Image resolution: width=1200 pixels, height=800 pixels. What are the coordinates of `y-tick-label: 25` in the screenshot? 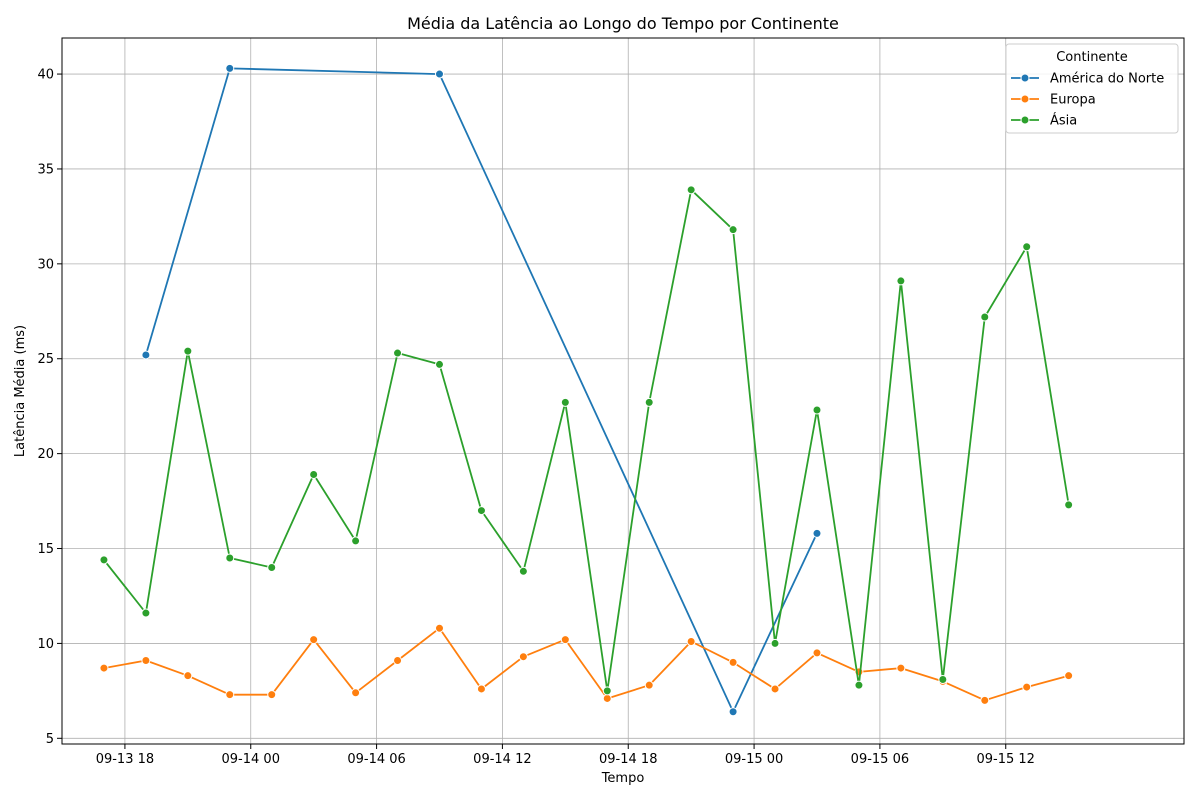 It's located at (45, 359).